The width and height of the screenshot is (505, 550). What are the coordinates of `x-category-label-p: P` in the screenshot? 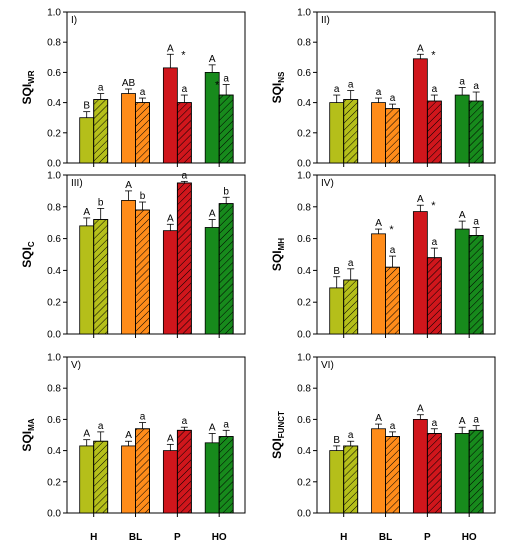 It's located at (427, 537).